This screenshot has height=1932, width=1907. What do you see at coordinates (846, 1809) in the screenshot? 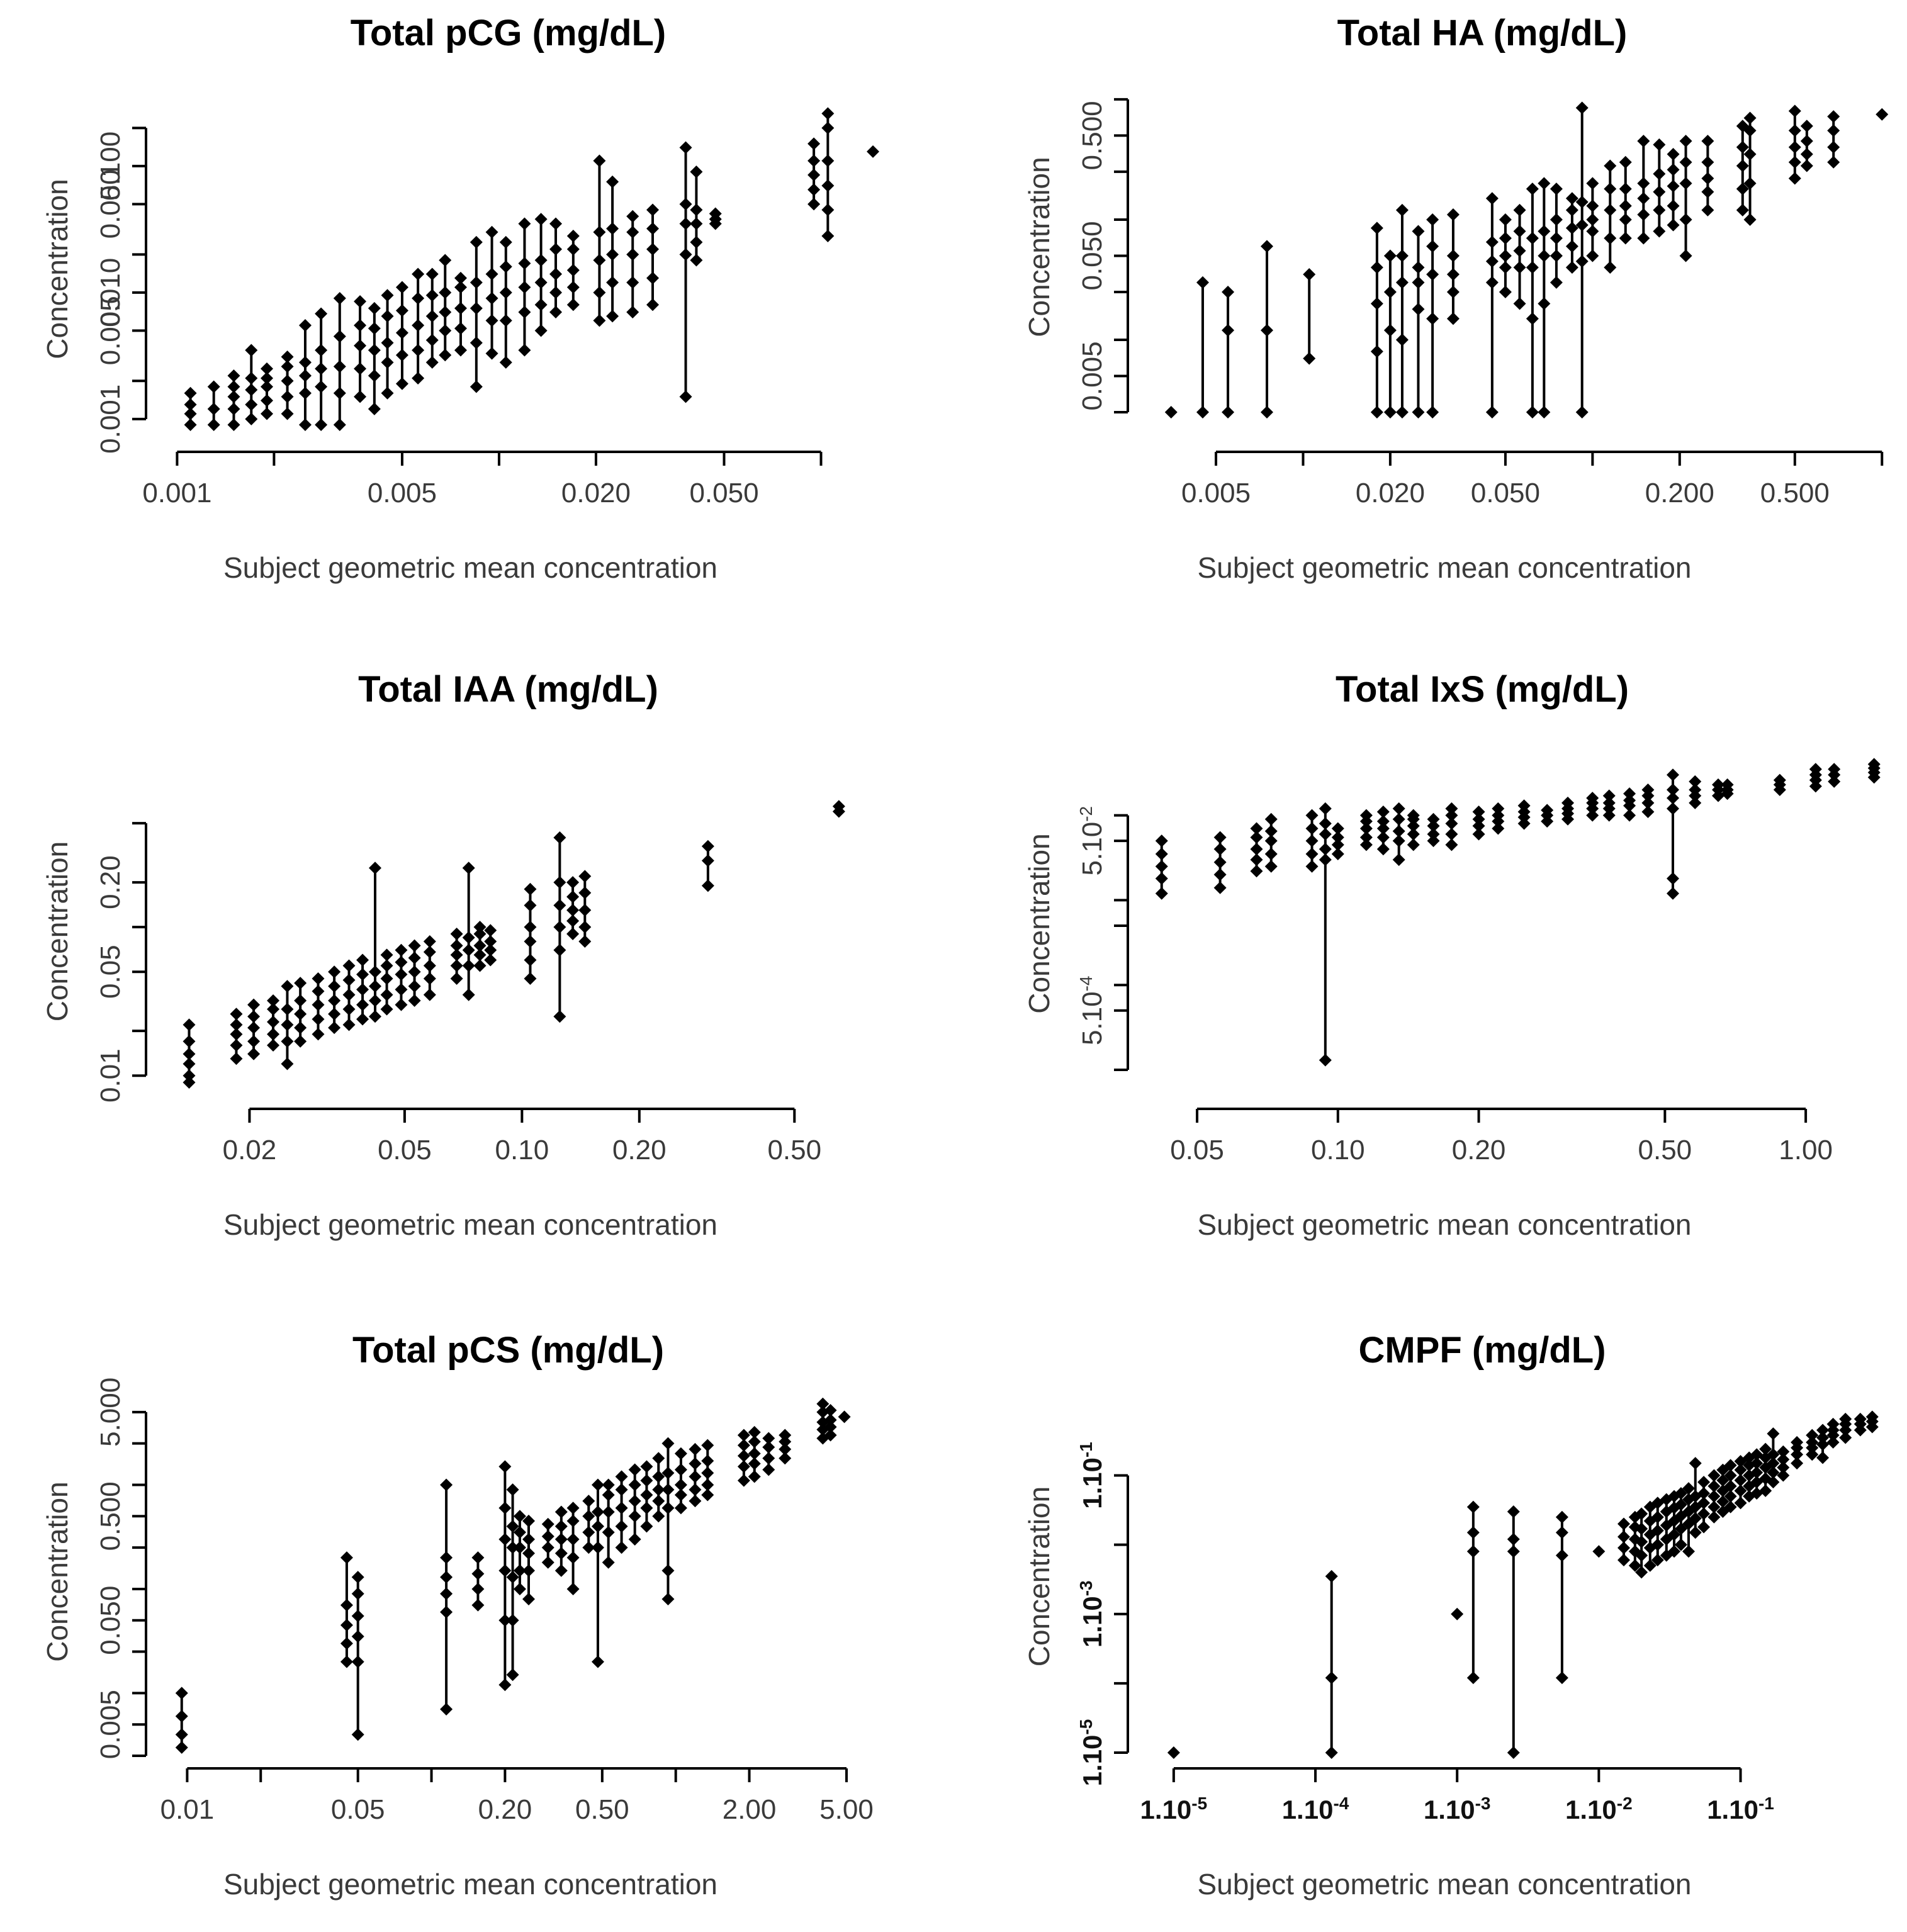
I see `x-tick-label: 5.00` at bounding box center [846, 1809].